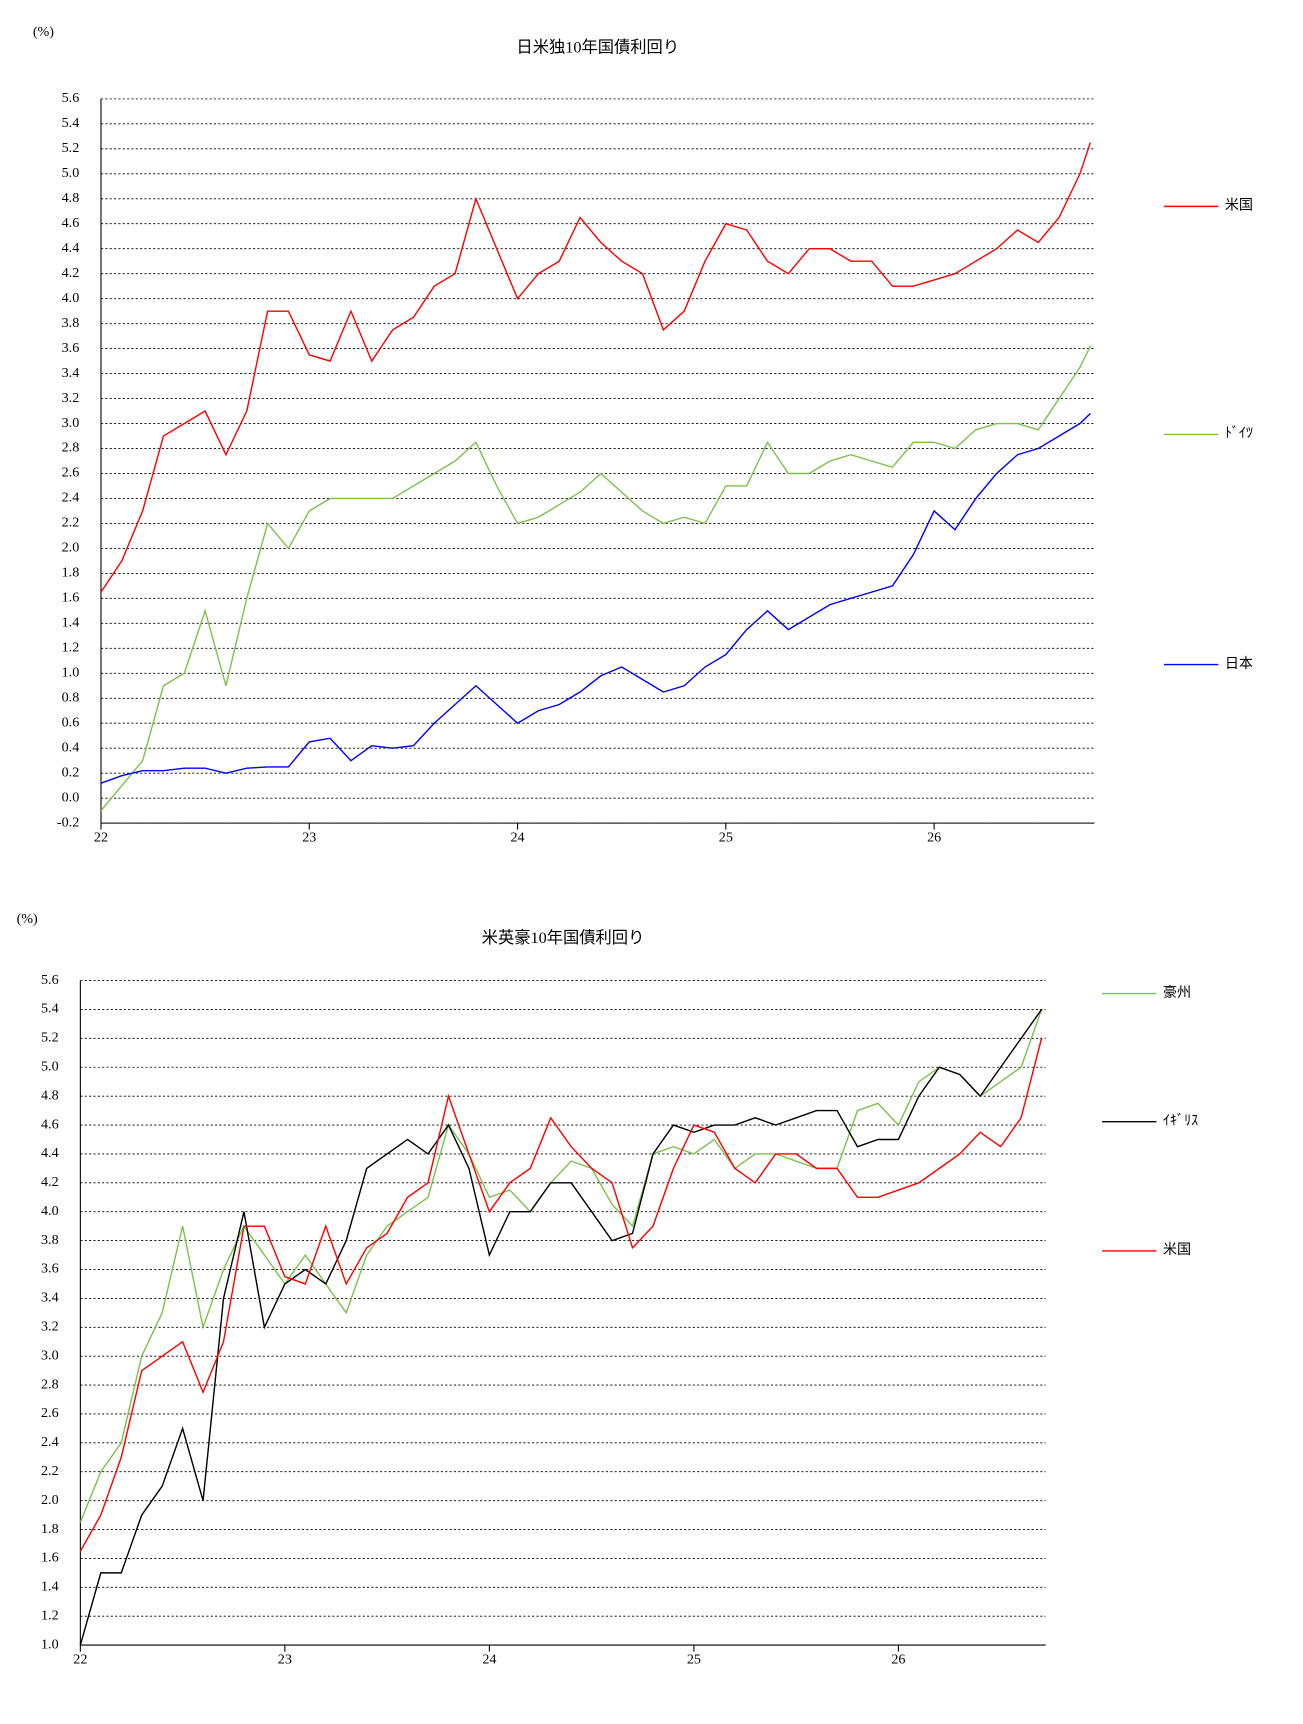 This screenshot has height=1724, width=1303. I want to click on y-tick-label: 0.0, so click(71, 797).